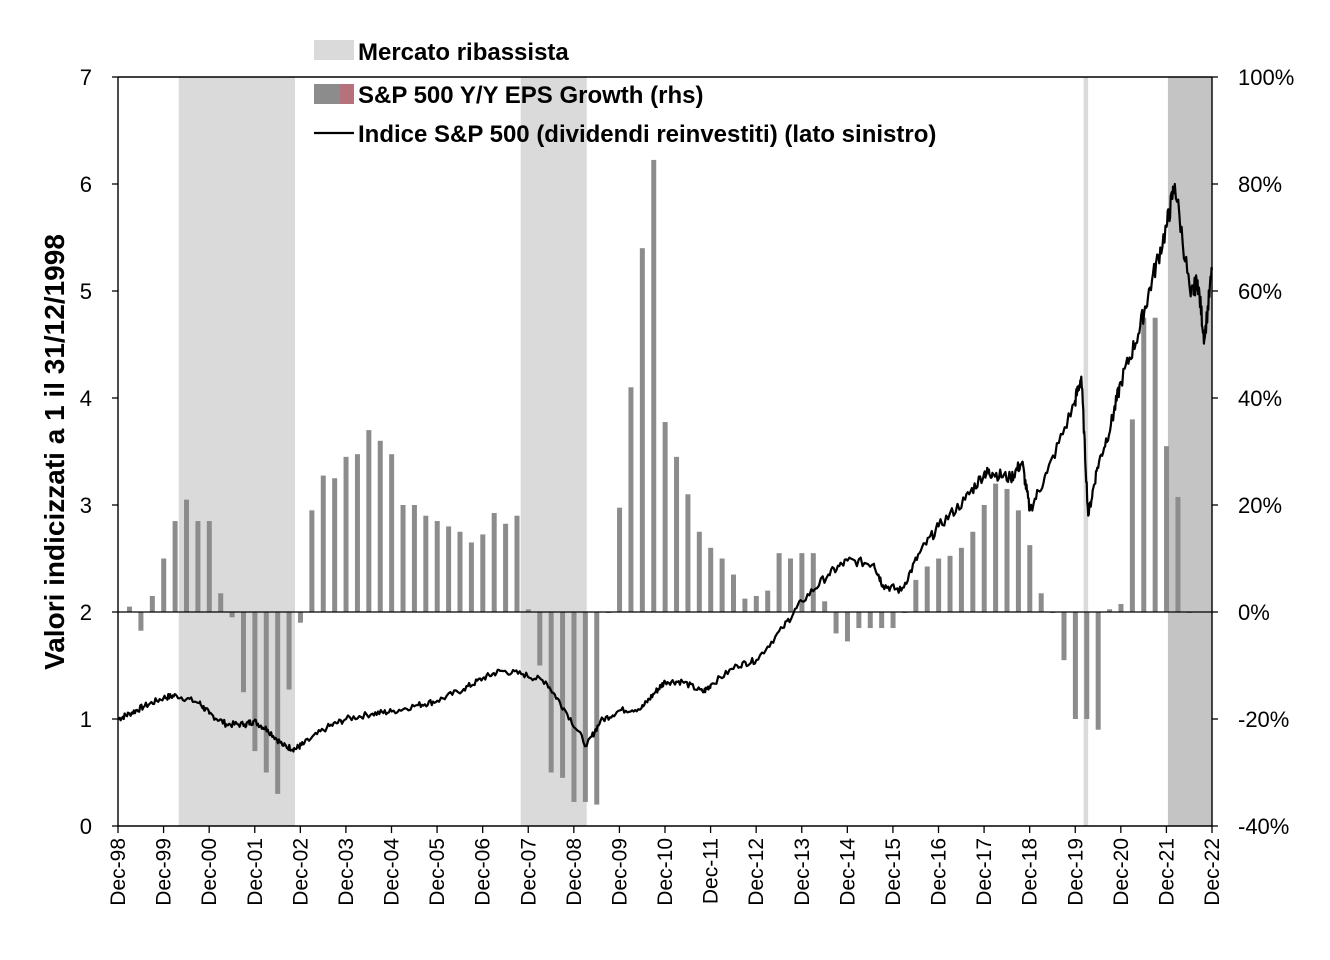 This screenshot has width=1330, height=960. What do you see at coordinates (893, 872) in the screenshot?
I see `x-tick-label: Dec-15` at bounding box center [893, 872].